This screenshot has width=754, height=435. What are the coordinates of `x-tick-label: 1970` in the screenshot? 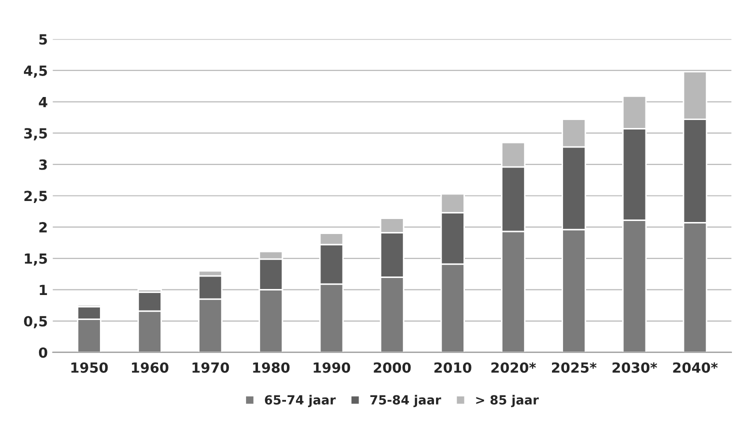 It's located at (210, 367).